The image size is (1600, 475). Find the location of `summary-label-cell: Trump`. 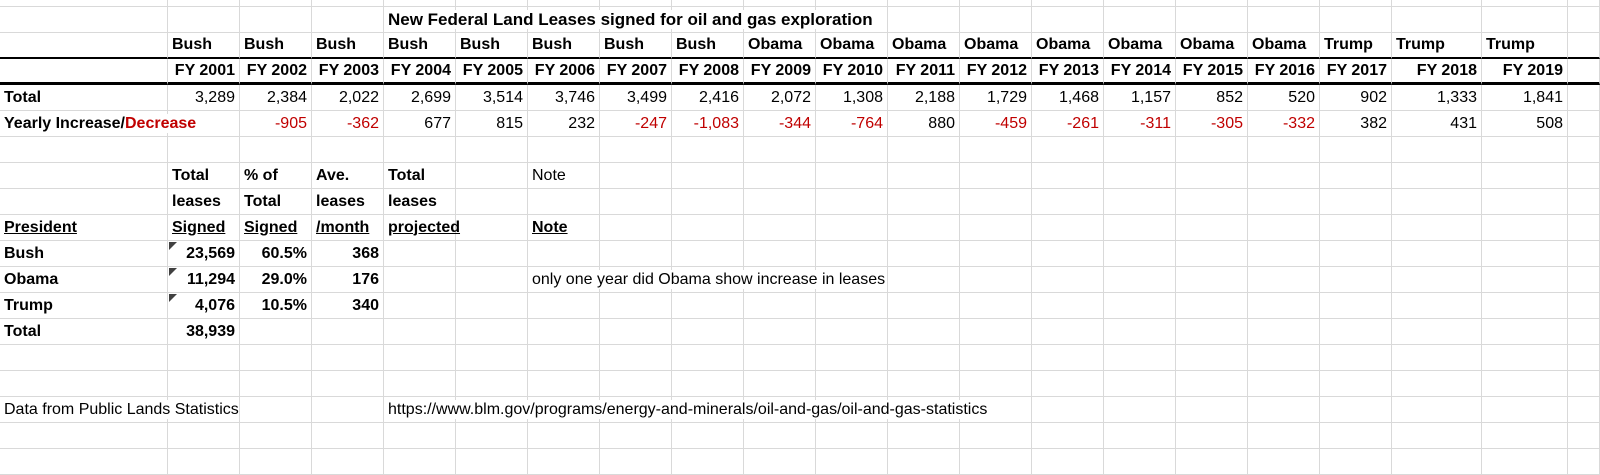

summary-label-cell: Trump is located at coordinates (84, 306).